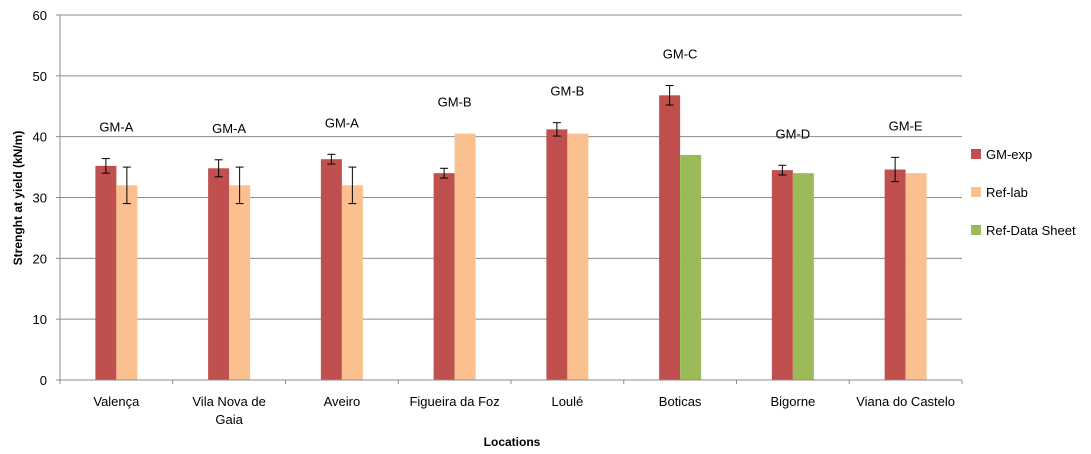  I want to click on legend-label: GM-exp, so click(1009, 154).